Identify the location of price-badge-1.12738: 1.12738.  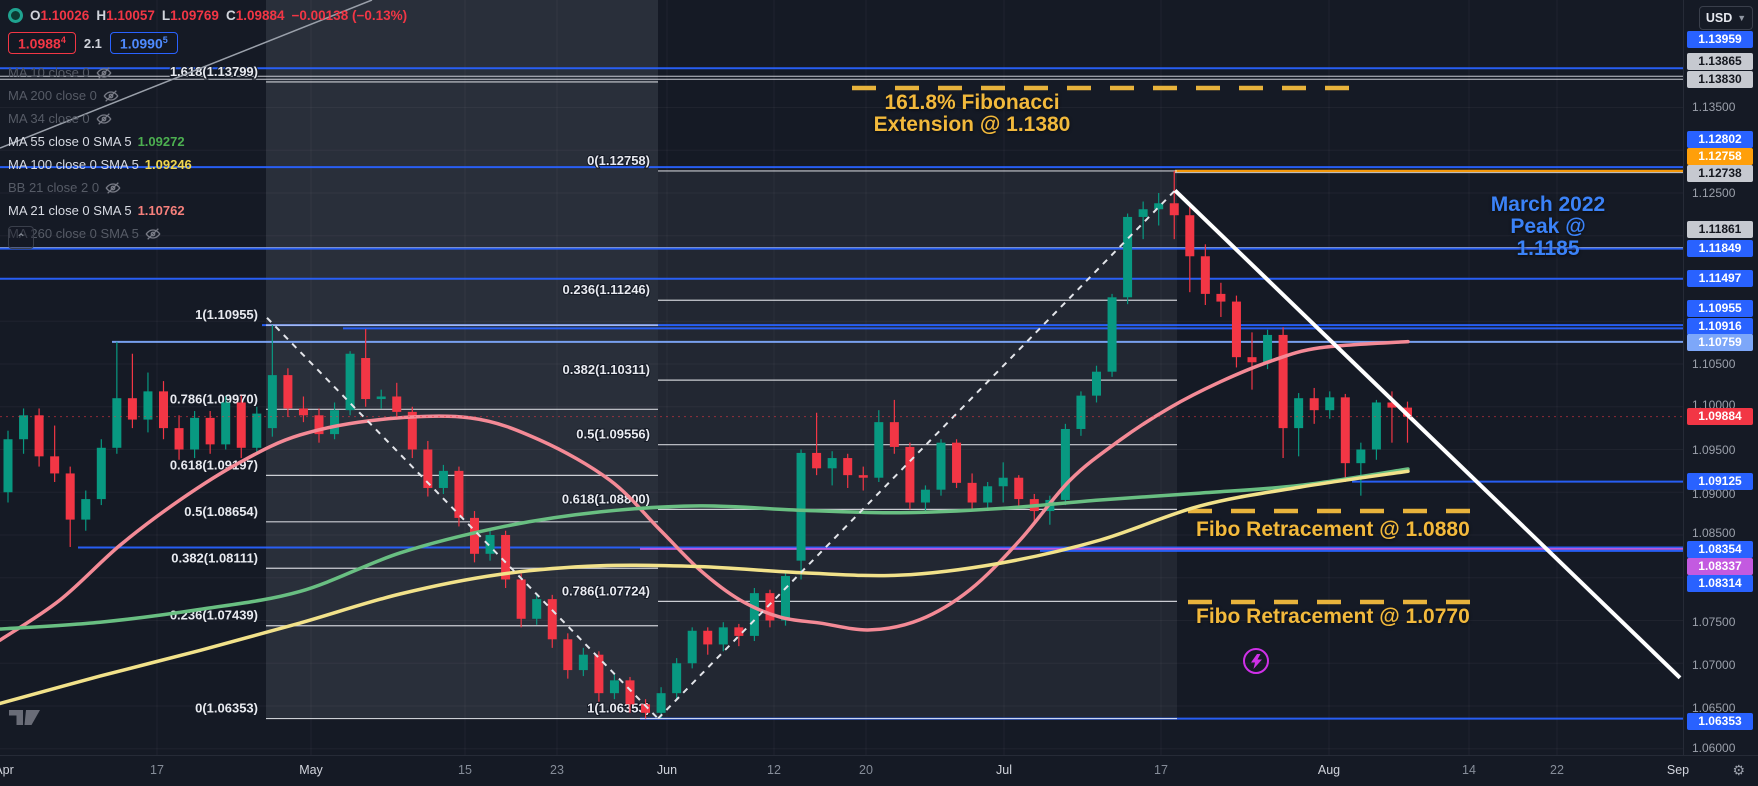
(1720, 173).